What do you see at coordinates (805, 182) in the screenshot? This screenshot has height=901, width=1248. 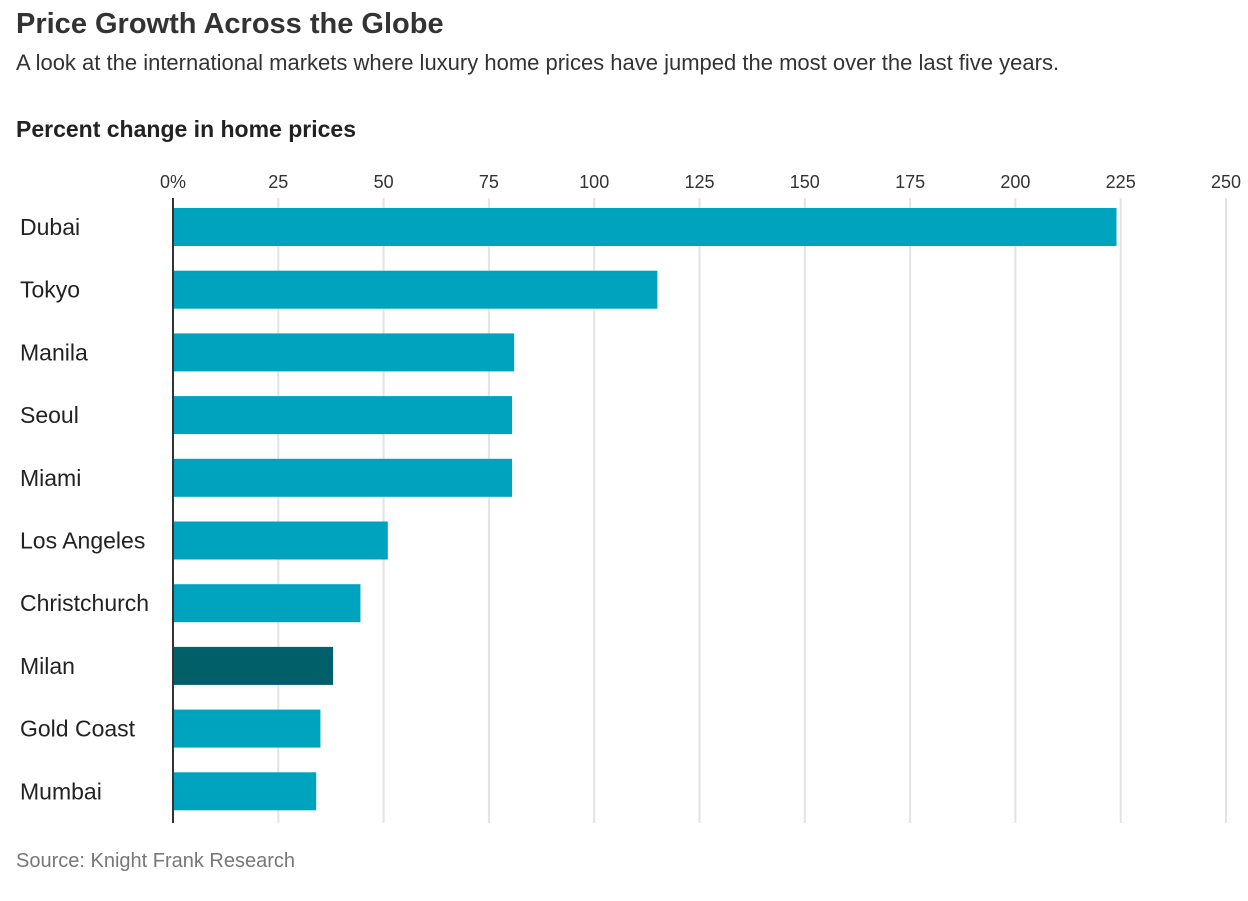 I see `tick-label: 150` at bounding box center [805, 182].